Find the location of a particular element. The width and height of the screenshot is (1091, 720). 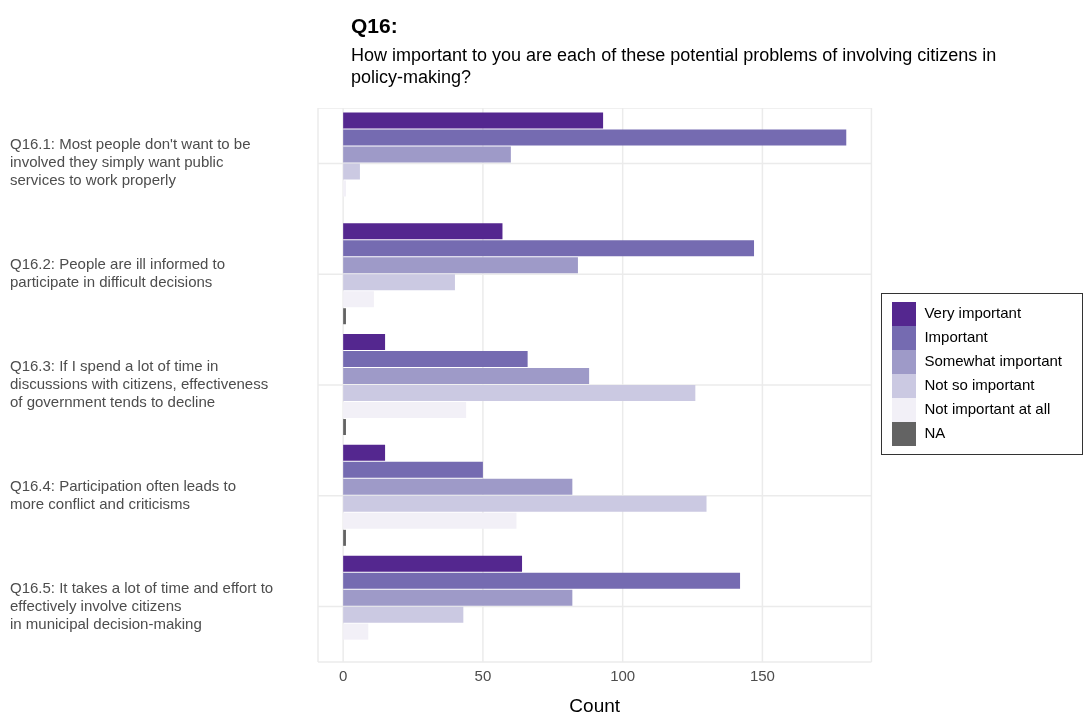

x-tick-label: 100 is located at coordinates (623, 675).